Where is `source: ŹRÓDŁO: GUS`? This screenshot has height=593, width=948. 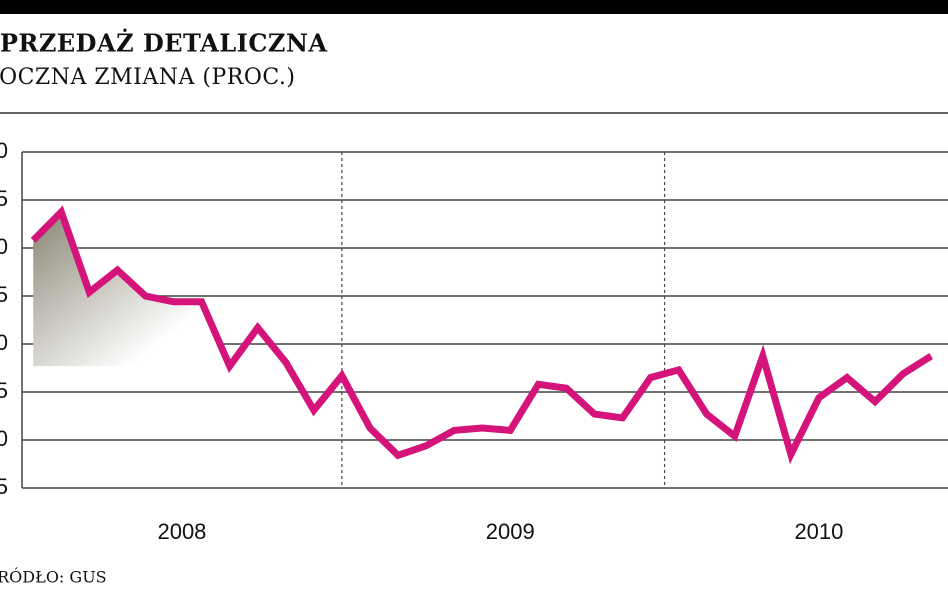
source: ŹRÓDŁO: GUS is located at coordinates (53, 577).